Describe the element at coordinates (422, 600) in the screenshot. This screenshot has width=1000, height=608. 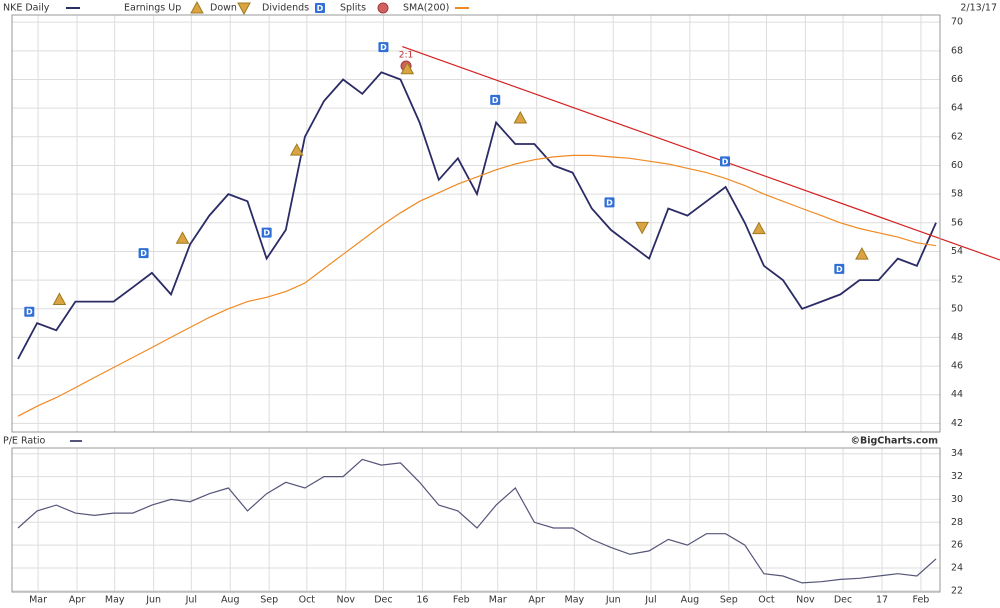
I see `x-tick-label: 16` at that location.